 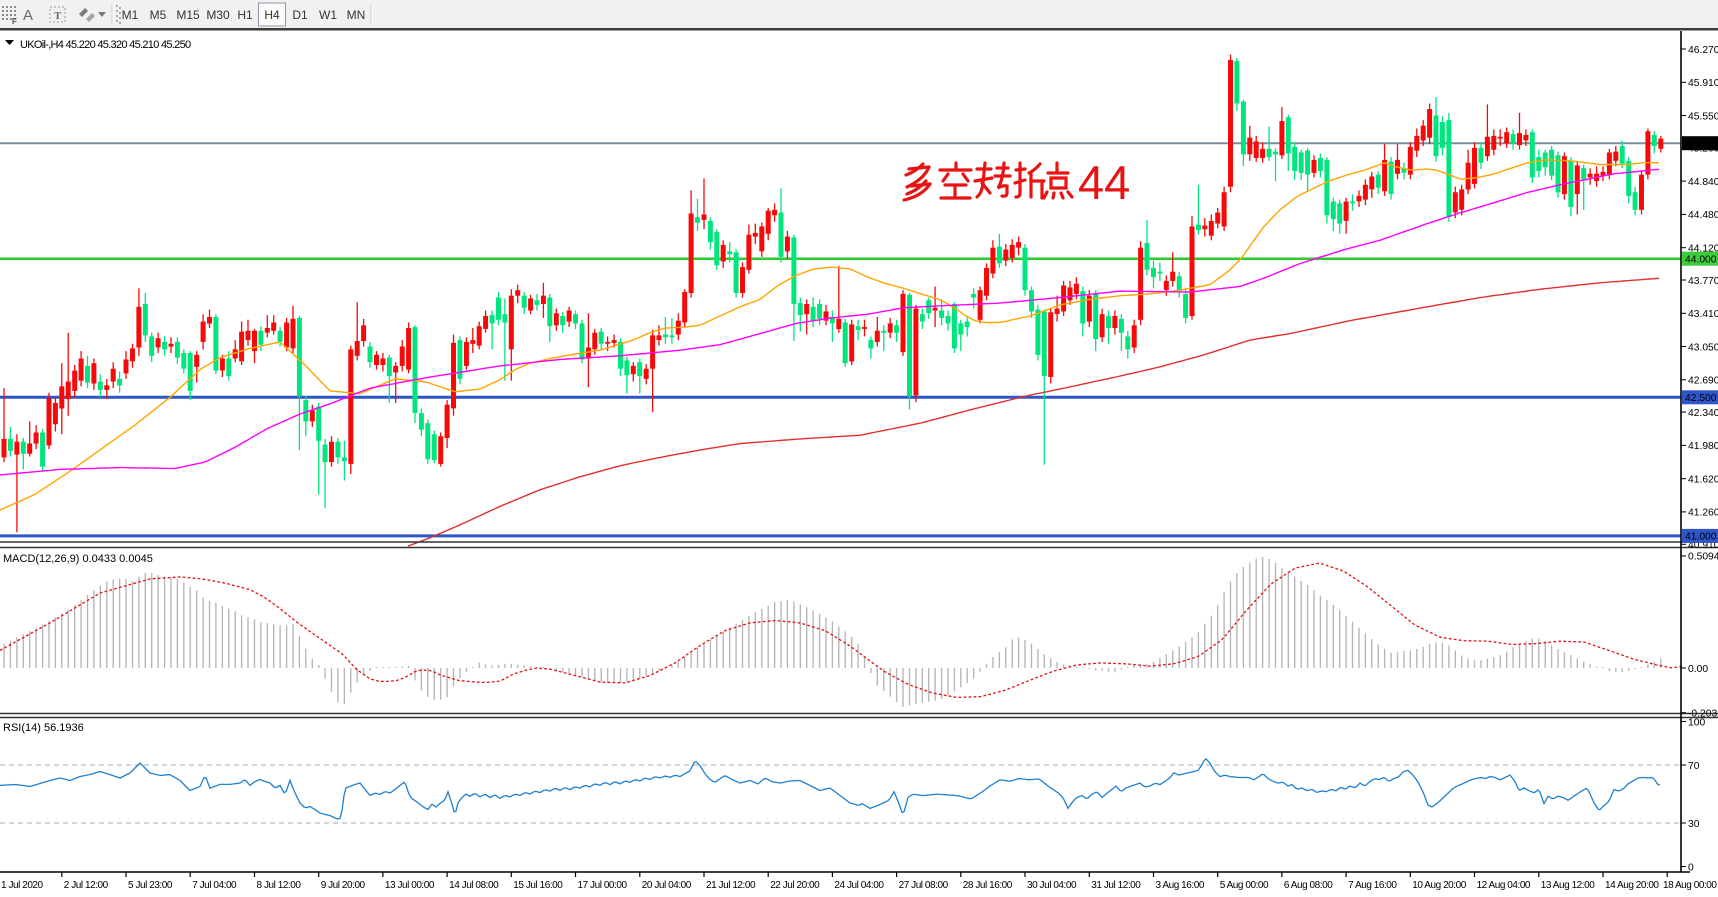 What do you see at coordinates (158, 15) in the screenshot?
I see `svg-text: M5` at bounding box center [158, 15].